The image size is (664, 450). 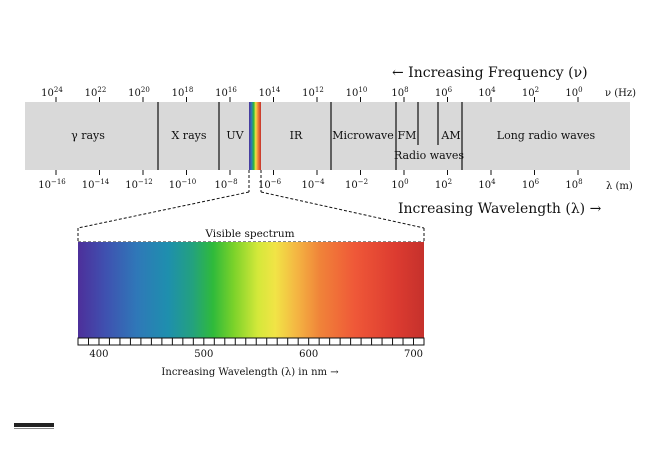 I want to click on nm-scale-bar, so click(x=251, y=341).